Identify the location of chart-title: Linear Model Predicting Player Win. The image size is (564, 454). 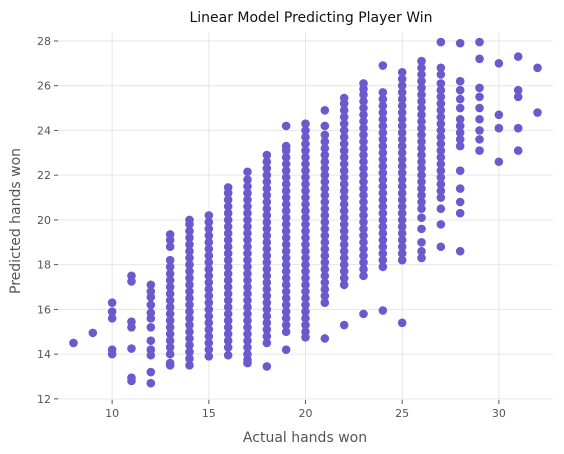
(310, 18).